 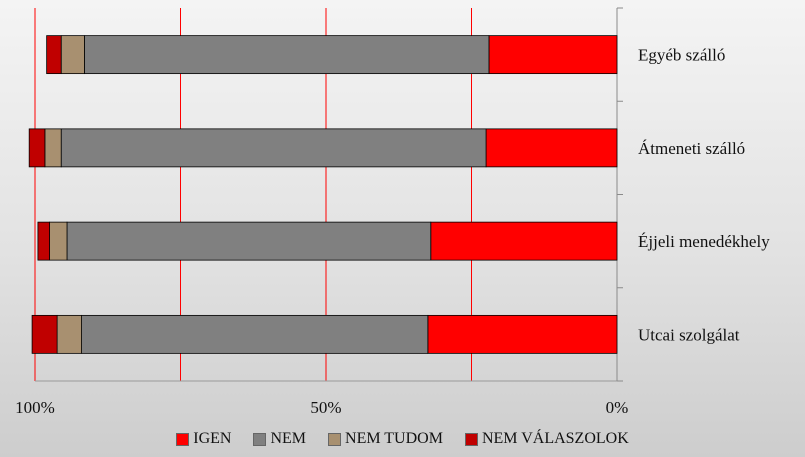 What do you see at coordinates (555, 439) in the screenshot?
I see `legend-label: NEM VÁLASZOLOK` at bounding box center [555, 439].